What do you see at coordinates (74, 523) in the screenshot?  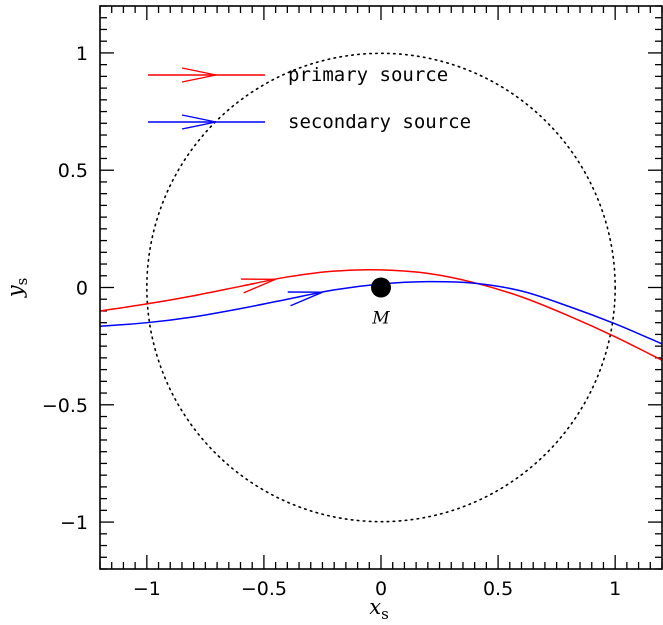 I see `y-tick-label: −1` at bounding box center [74, 523].